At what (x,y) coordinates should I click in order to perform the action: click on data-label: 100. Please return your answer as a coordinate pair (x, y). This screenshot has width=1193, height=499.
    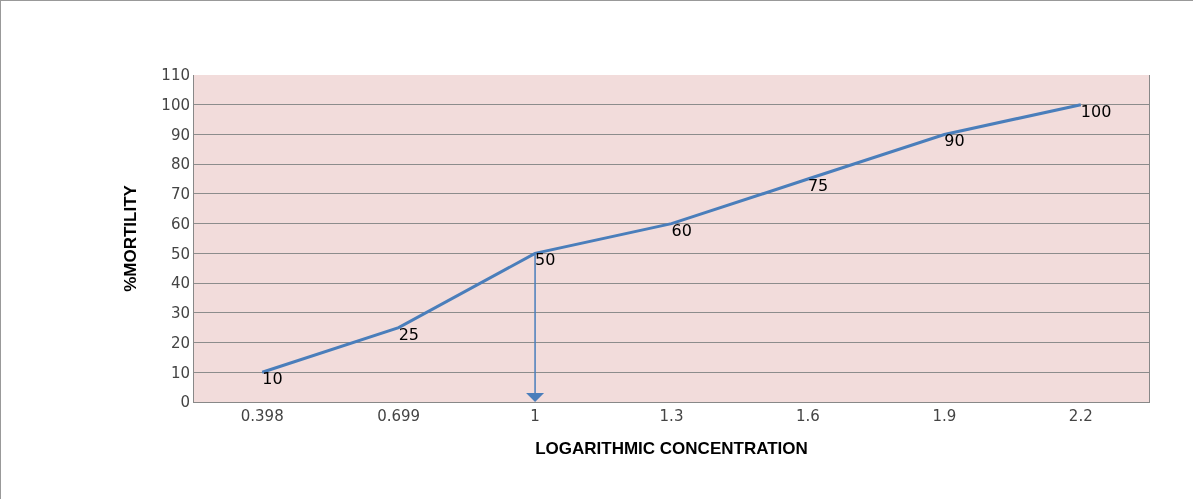
    Looking at the image, I should click on (1096, 111).